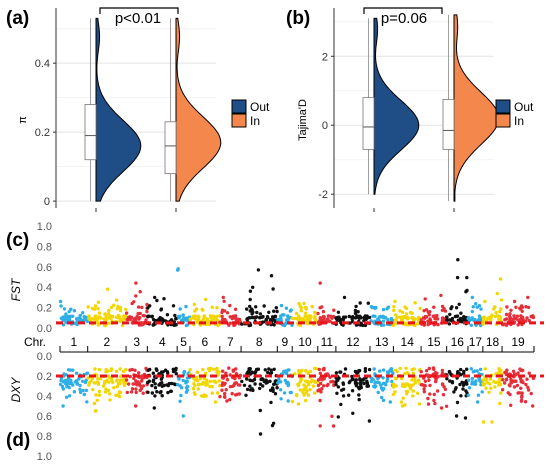 The height and width of the screenshot is (464, 550). I want to click on panel-d-ylabel: DXY, so click(16, 390).